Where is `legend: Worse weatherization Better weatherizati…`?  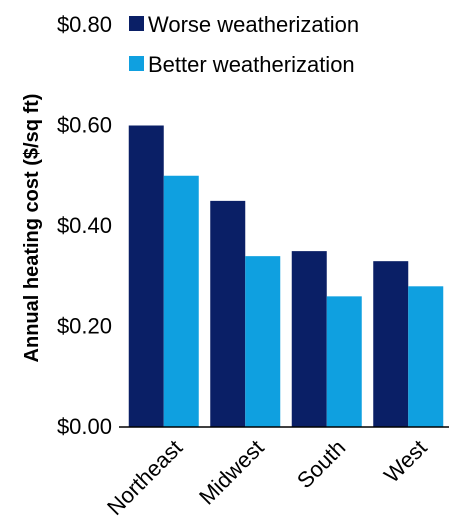
legend: Worse weatherization Better weatherizati… is located at coordinates (244, 44).